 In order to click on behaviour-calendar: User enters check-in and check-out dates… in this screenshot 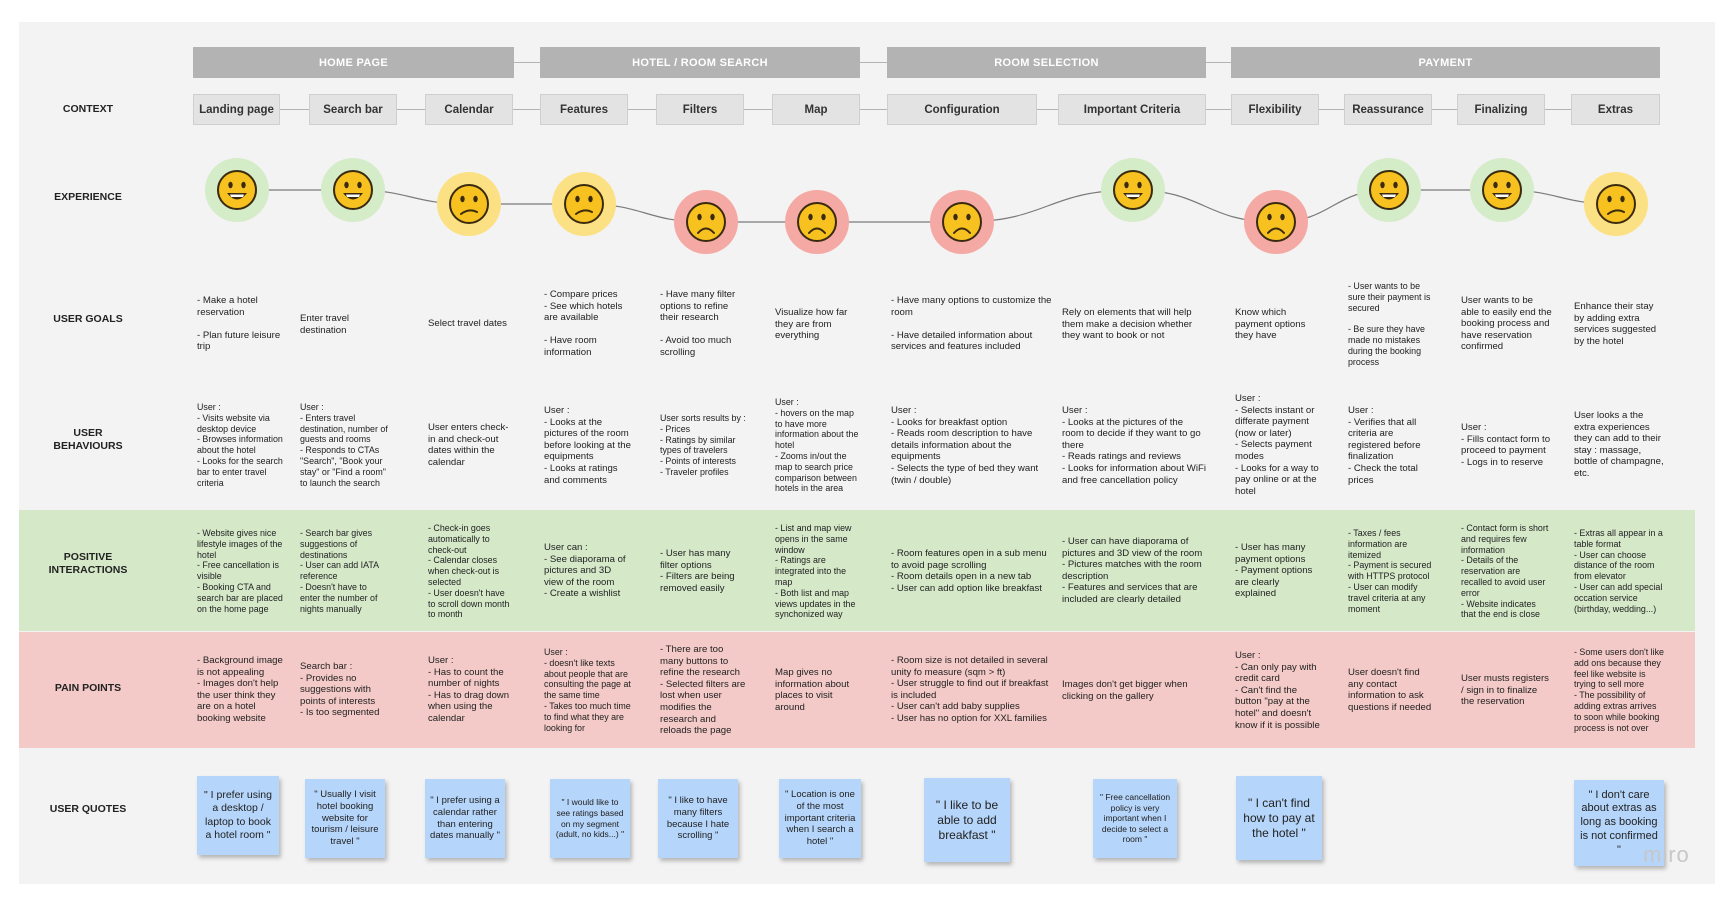, I will do `click(468, 445)`.